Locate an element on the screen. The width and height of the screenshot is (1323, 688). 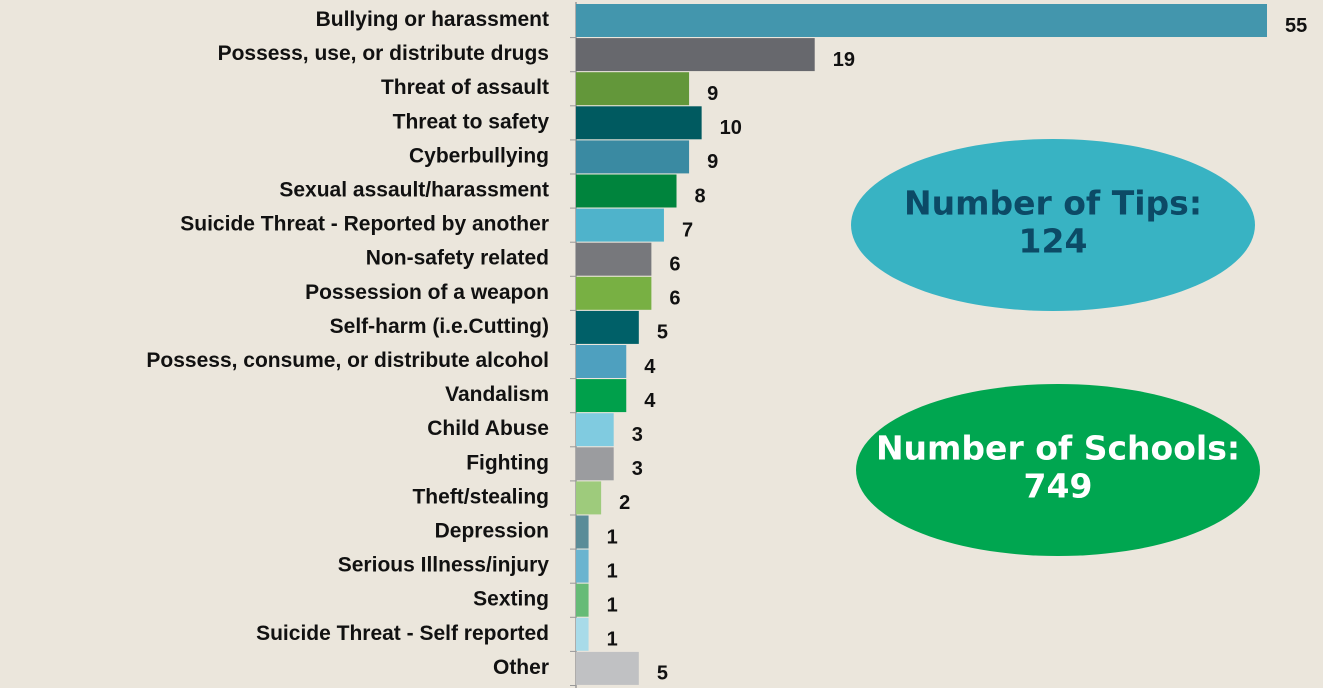
data-label: 7 is located at coordinates (687, 230).